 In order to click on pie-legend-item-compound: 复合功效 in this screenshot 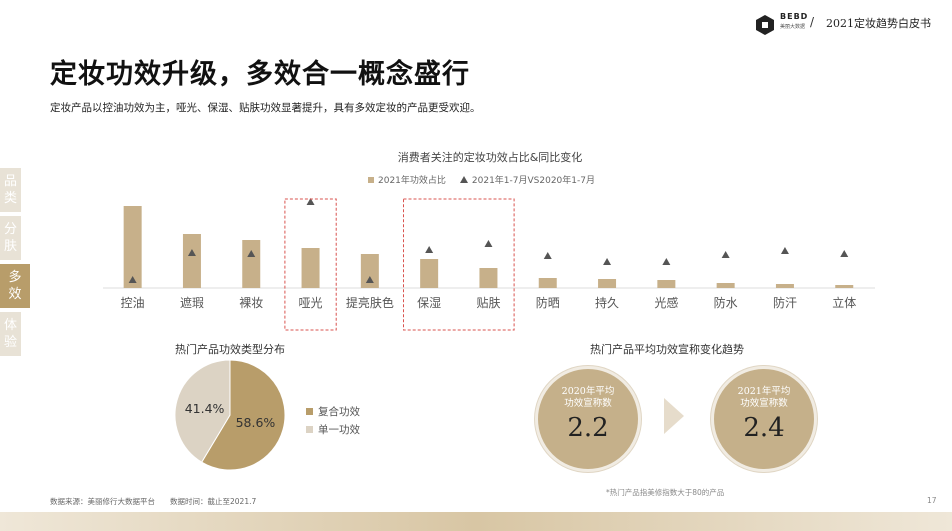, I will do `click(333, 411)`.